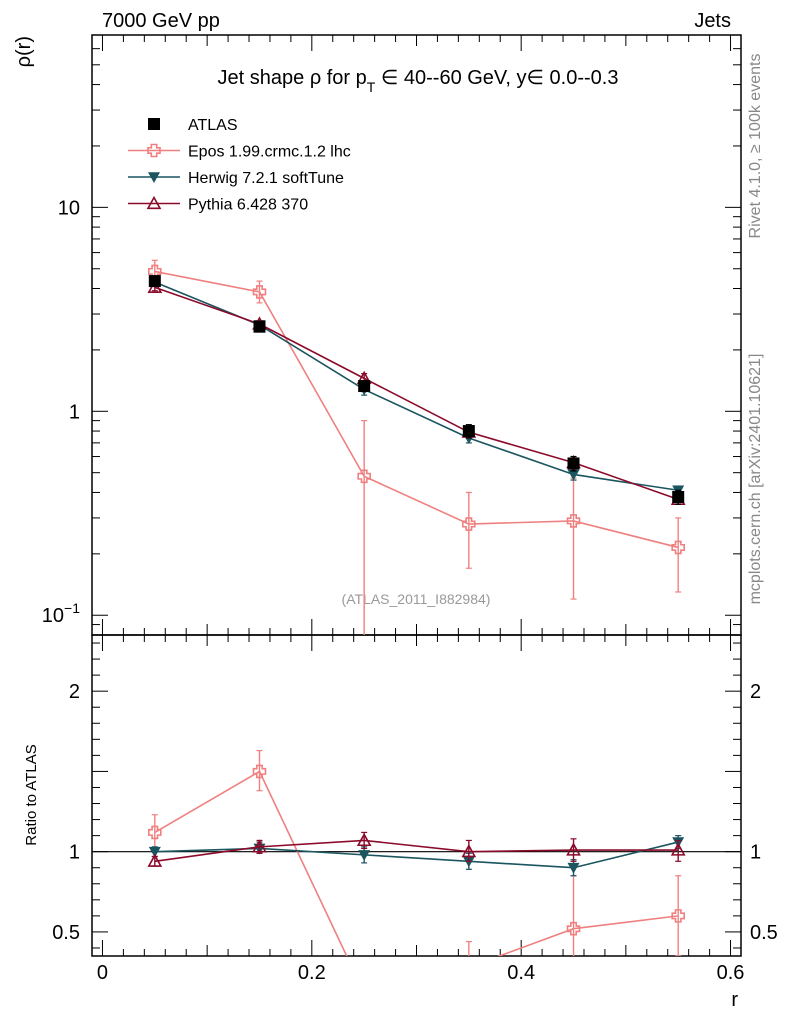  I want to click on analysis-id-label: (ATLAS_2011_I882984), so click(416, 599).